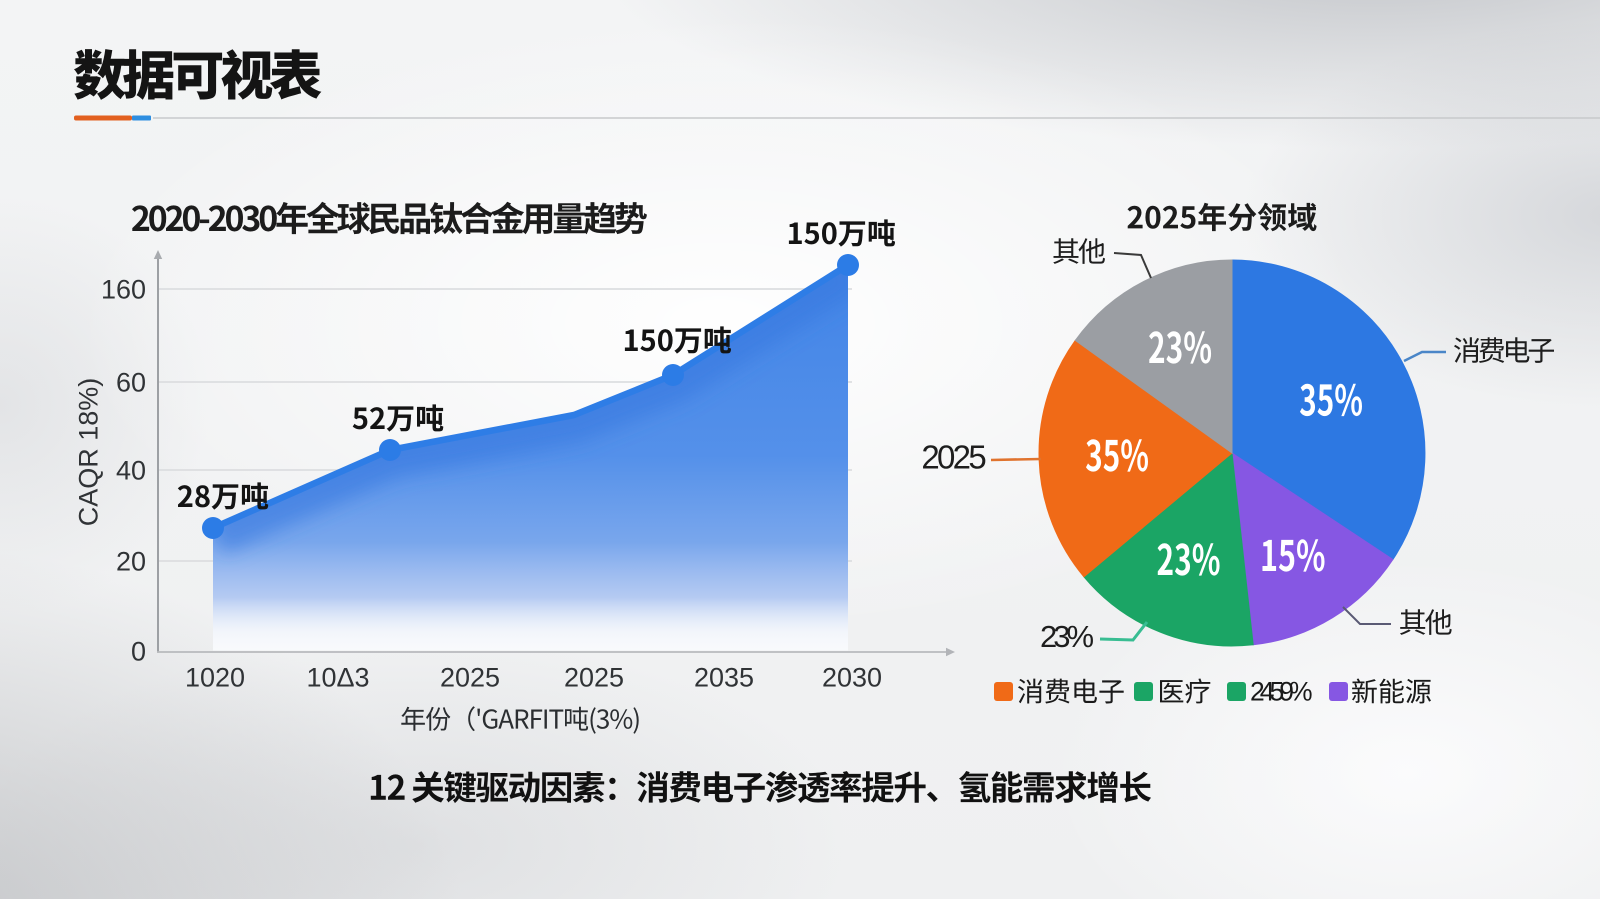 The width and height of the screenshot is (1600, 899). I want to click on svg-text: 2030, so click(852, 678).